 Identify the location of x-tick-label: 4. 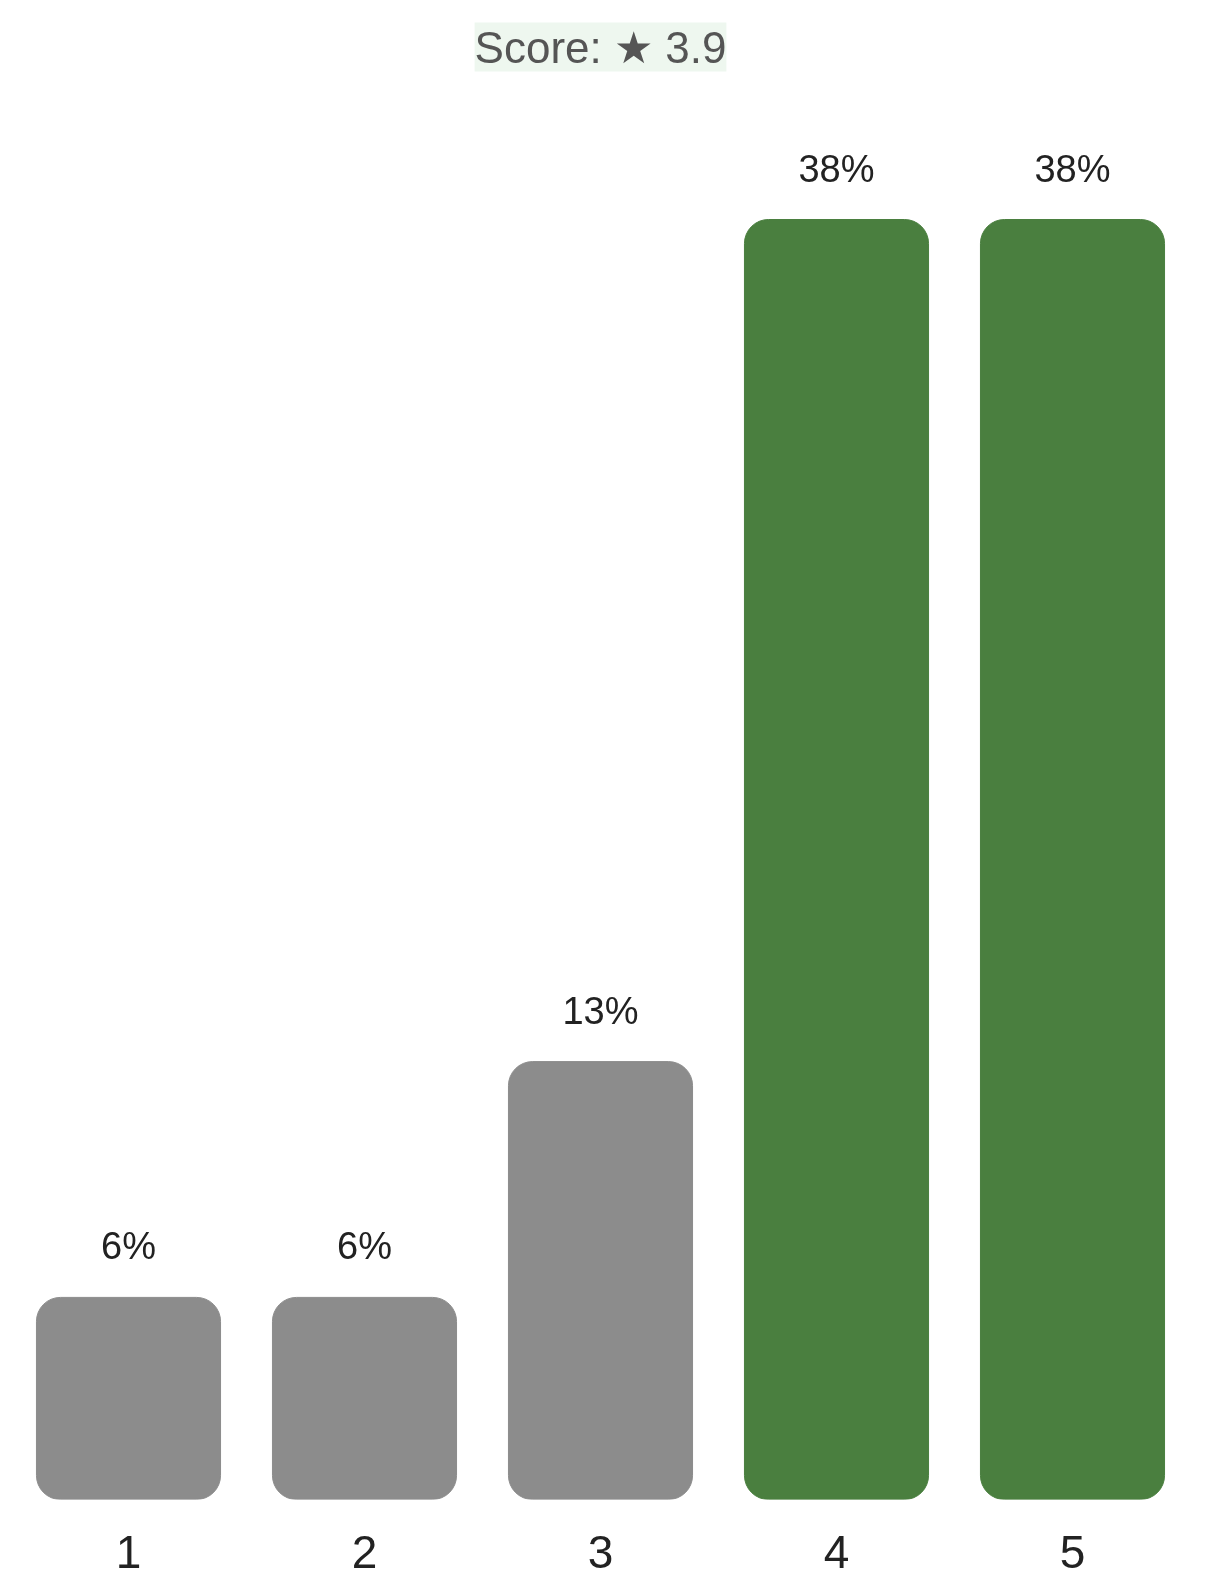
(836, 1551).